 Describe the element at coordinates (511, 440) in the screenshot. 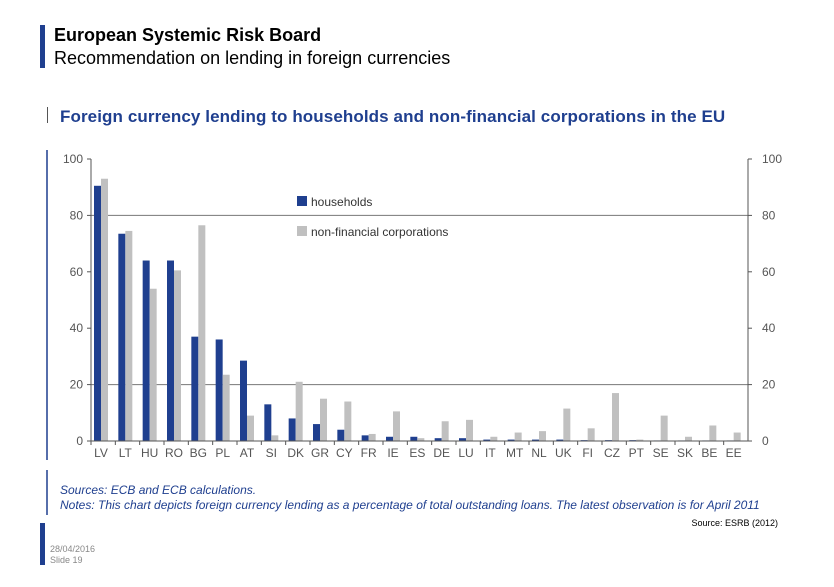

I see `bar-households-mt` at that location.